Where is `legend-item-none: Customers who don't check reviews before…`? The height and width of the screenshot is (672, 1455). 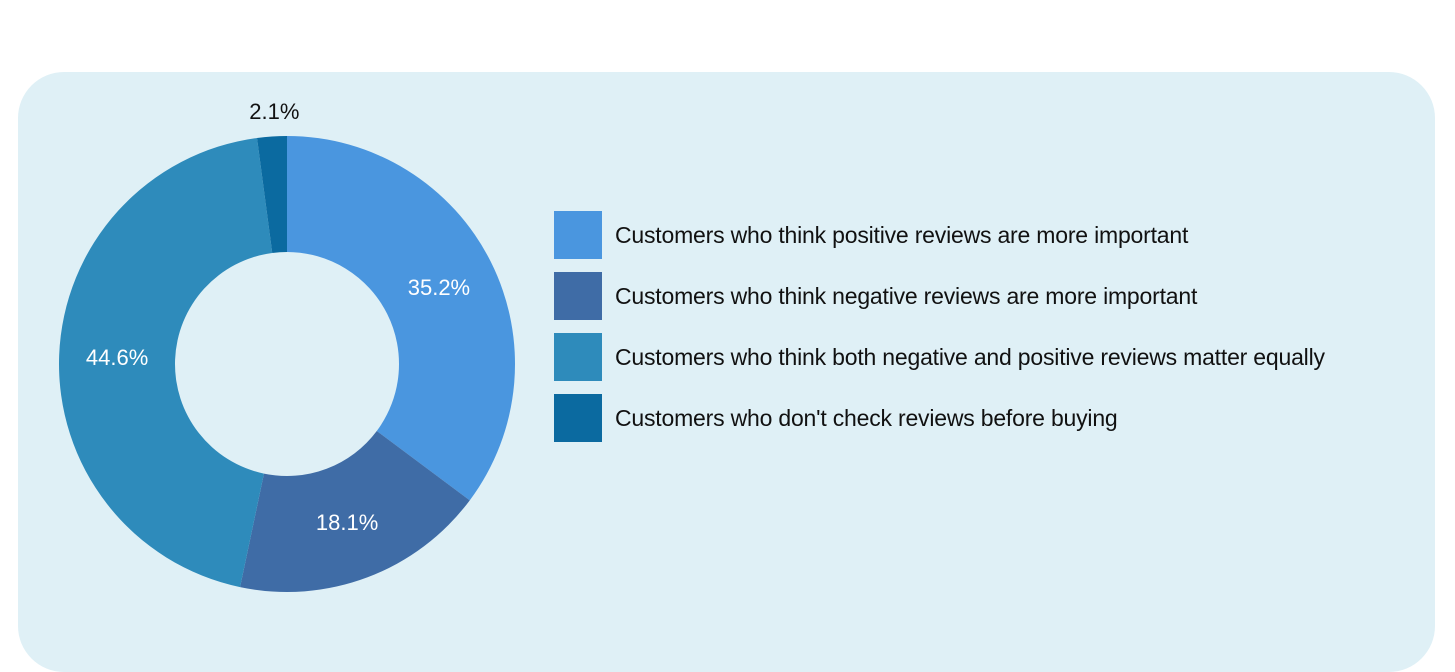 legend-item-none: Customers who don't check reviews before… is located at coordinates (939, 418).